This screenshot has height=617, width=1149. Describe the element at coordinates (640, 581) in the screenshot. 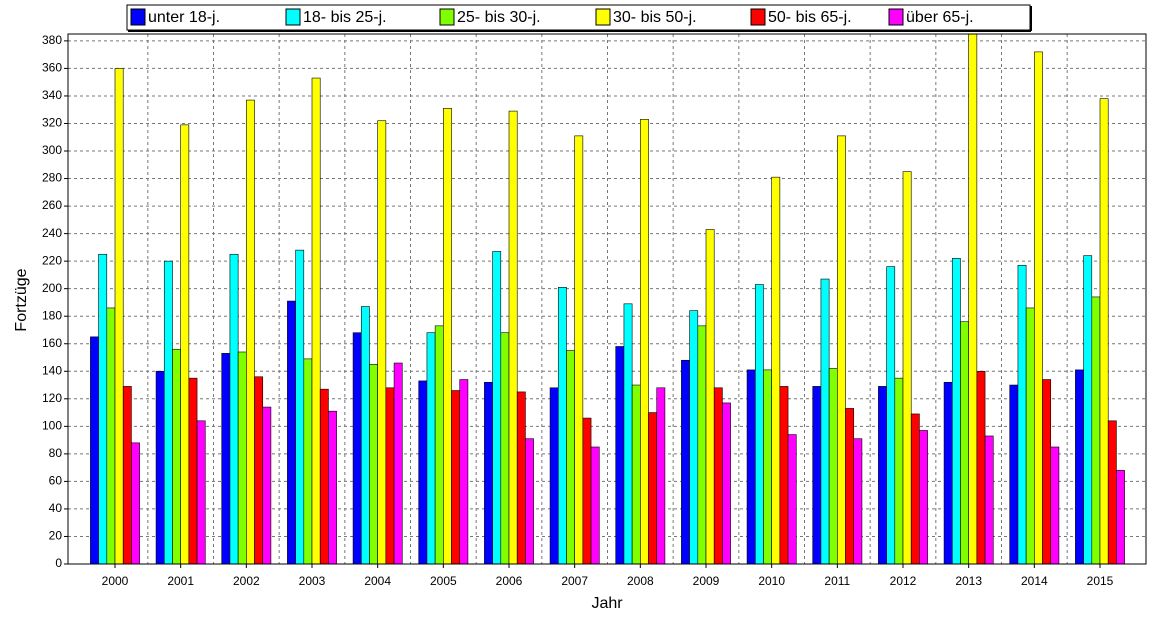

I see `x-tick-label: 2008` at that location.